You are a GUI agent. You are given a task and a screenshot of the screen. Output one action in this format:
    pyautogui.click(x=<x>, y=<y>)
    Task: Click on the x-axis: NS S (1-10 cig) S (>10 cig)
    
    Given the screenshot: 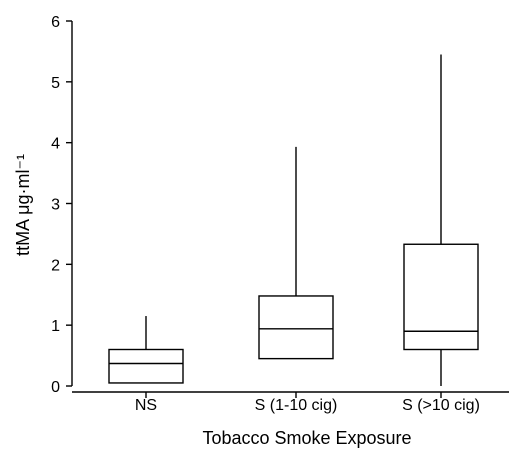 What is the action you would take?
    pyautogui.click(x=290, y=402)
    